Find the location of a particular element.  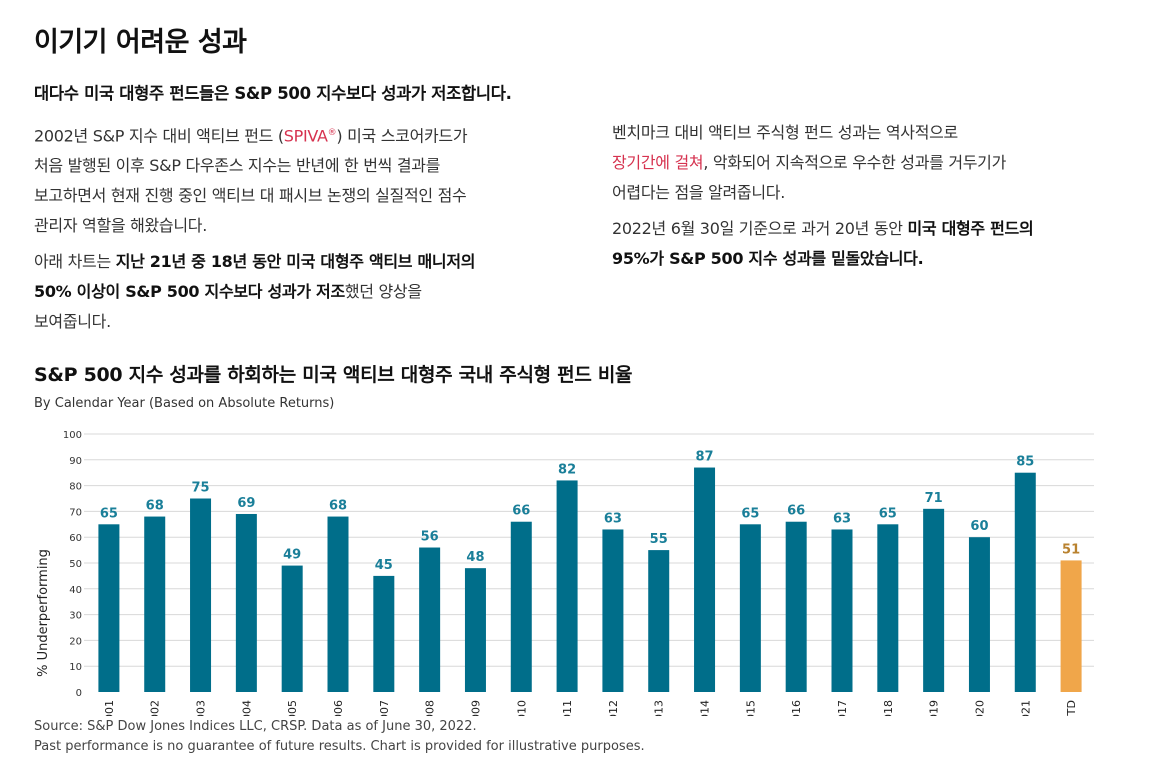

text: 2002년 S&P 지수 대비 액티브 펀드 ( is located at coordinates (159, 136).